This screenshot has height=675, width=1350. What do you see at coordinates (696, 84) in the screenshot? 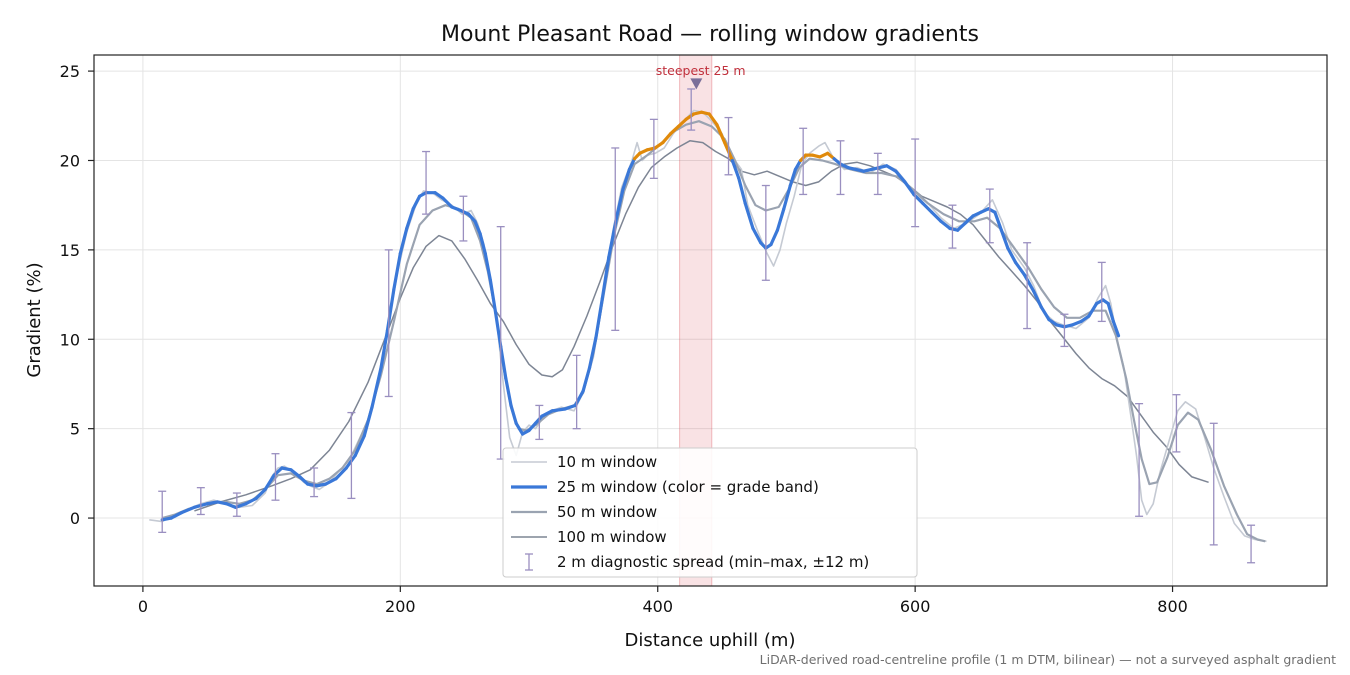
I see `steepest-marker` at bounding box center [696, 84].